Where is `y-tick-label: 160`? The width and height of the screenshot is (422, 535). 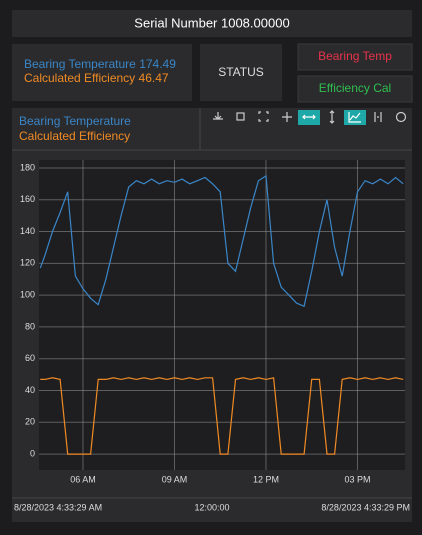 y-tick-label: 160 is located at coordinates (27, 199).